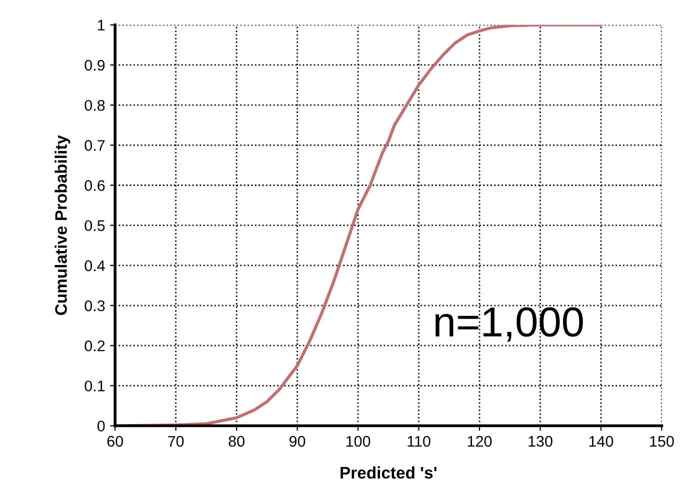  I want to click on y-tick-label: 0.3, so click(94, 306).